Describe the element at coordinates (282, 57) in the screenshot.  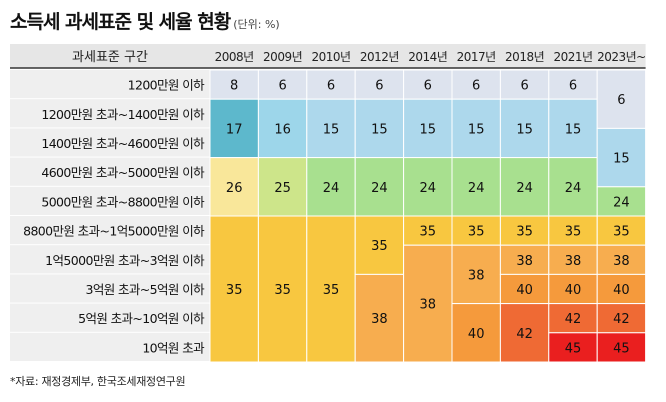
I see `year-header: 2009년` at that location.